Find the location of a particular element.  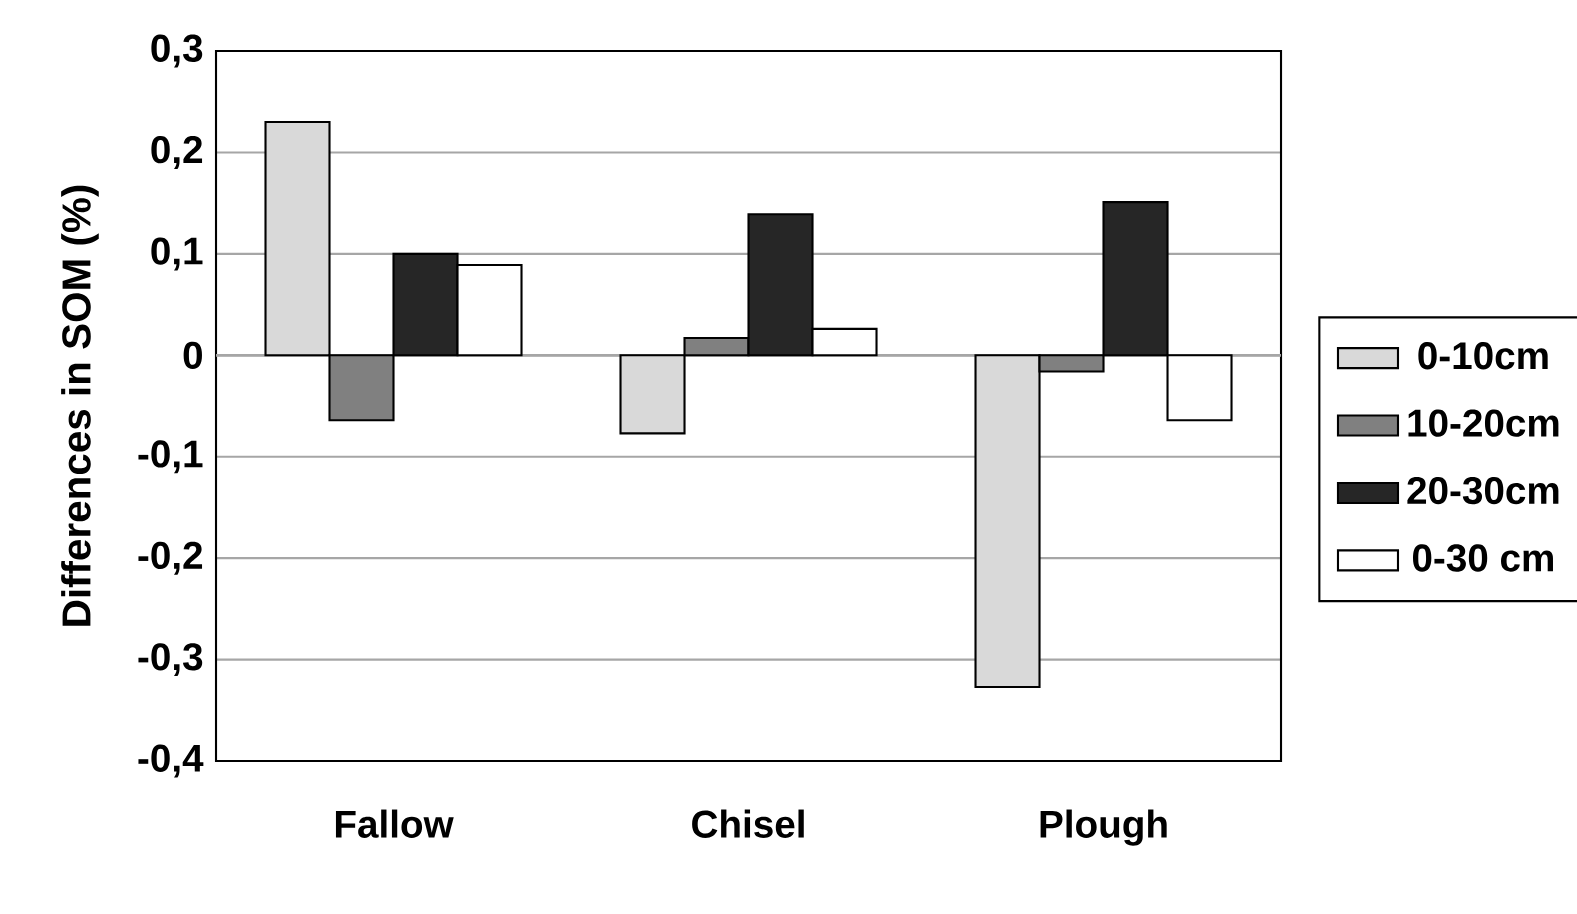

x-tick-label: Fallow is located at coordinates (394, 823).